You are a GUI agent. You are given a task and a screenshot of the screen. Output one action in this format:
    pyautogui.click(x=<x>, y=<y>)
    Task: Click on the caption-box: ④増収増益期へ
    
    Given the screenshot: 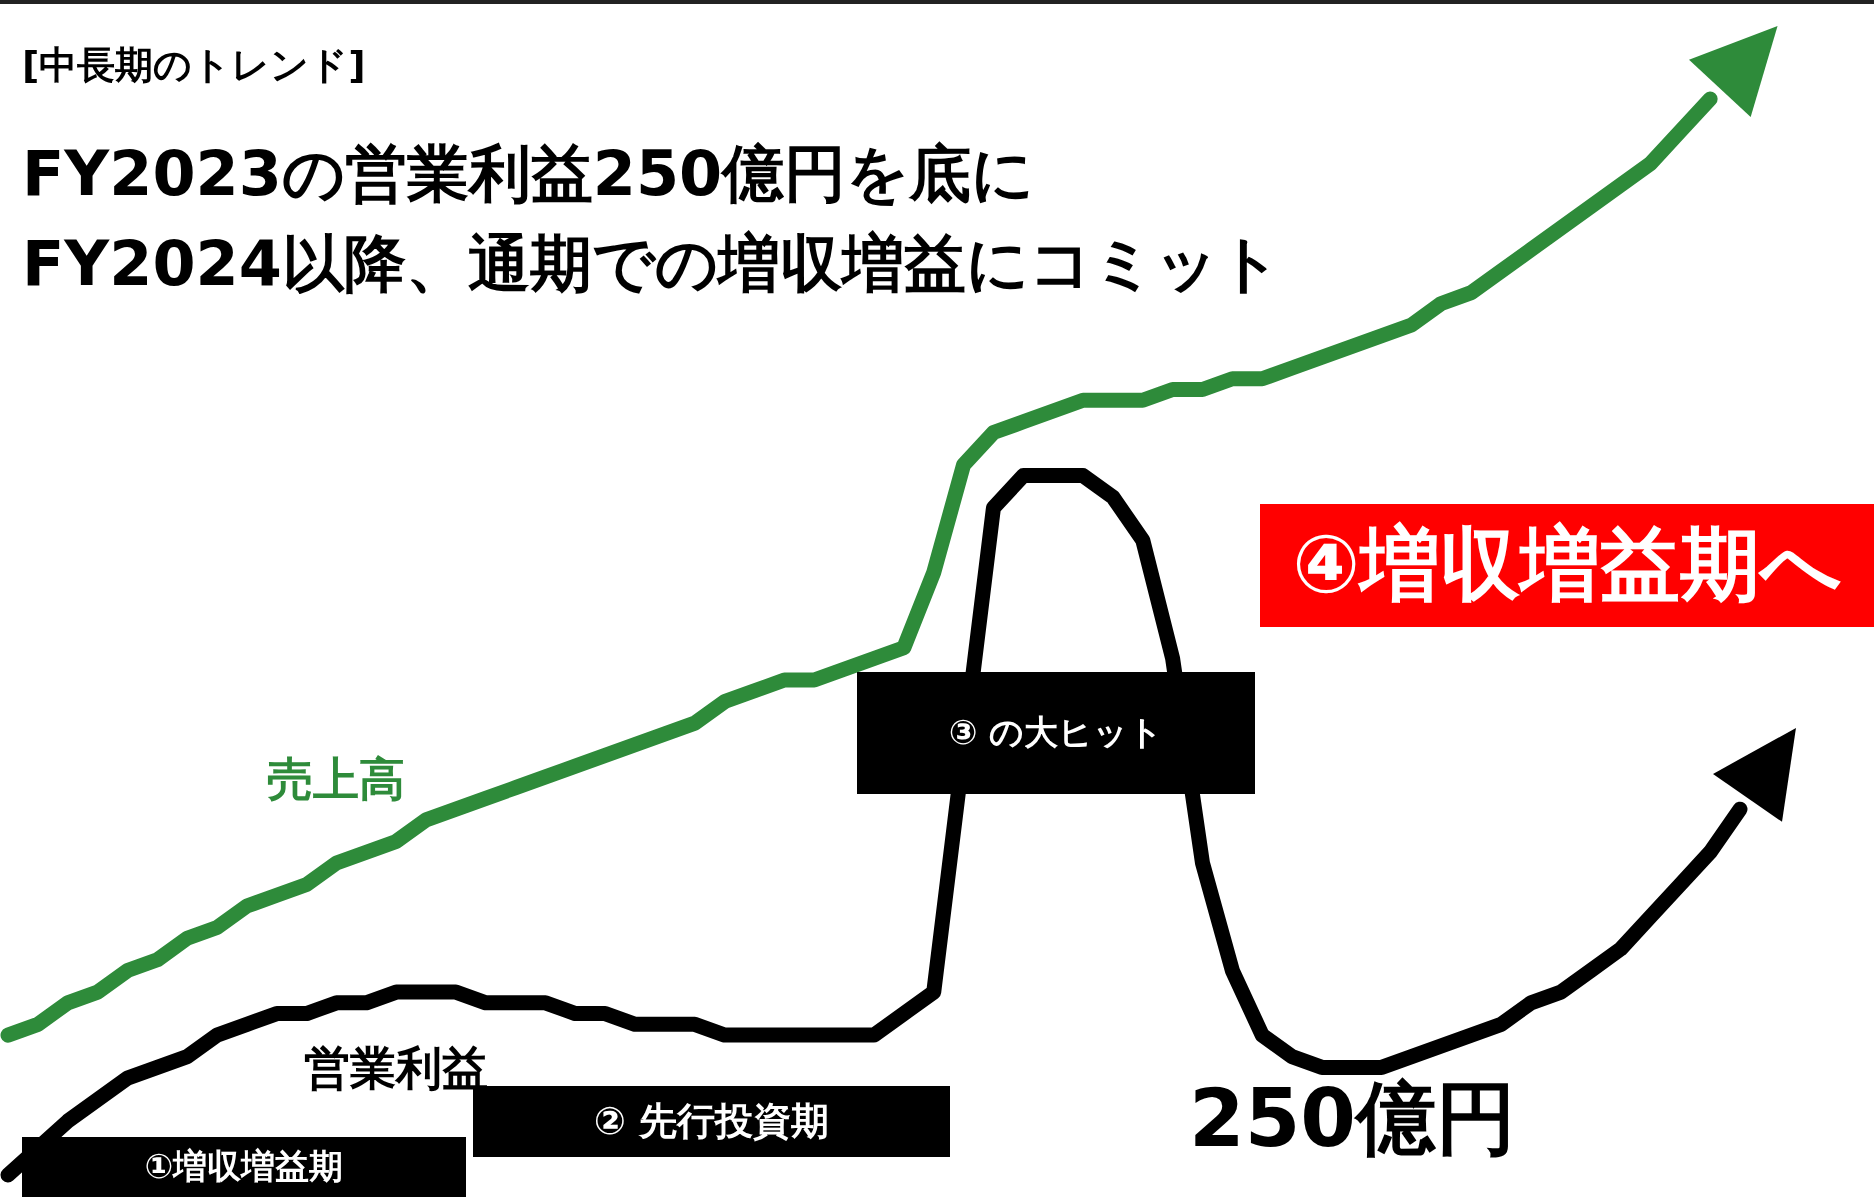 What is the action you would take?
    pyautogui.click(x=1567, y=565)
    